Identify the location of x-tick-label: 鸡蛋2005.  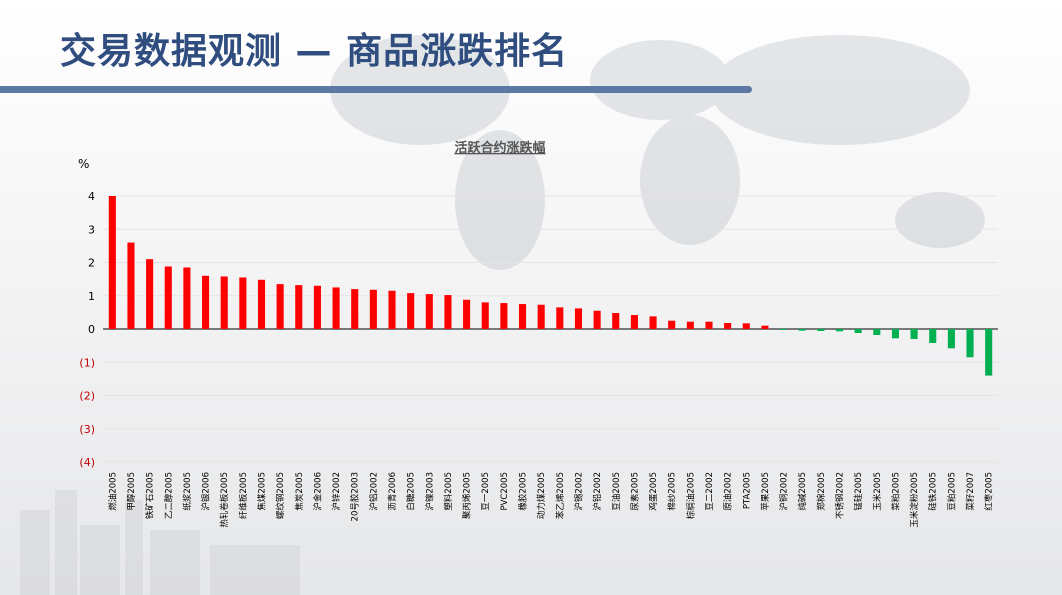
(653, 491).